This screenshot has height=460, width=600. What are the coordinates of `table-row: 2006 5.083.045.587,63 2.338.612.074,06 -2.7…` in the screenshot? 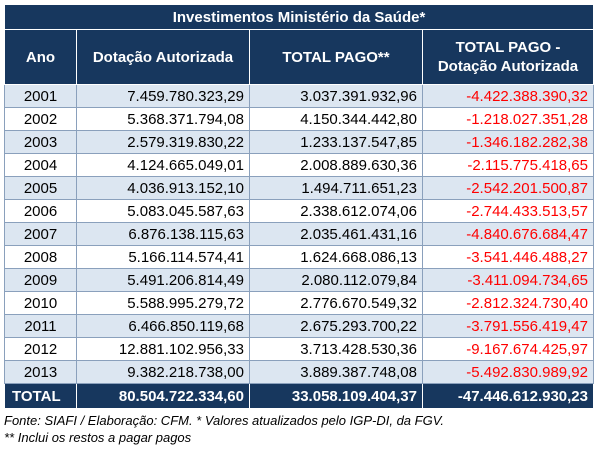 It's located at (299, 211).